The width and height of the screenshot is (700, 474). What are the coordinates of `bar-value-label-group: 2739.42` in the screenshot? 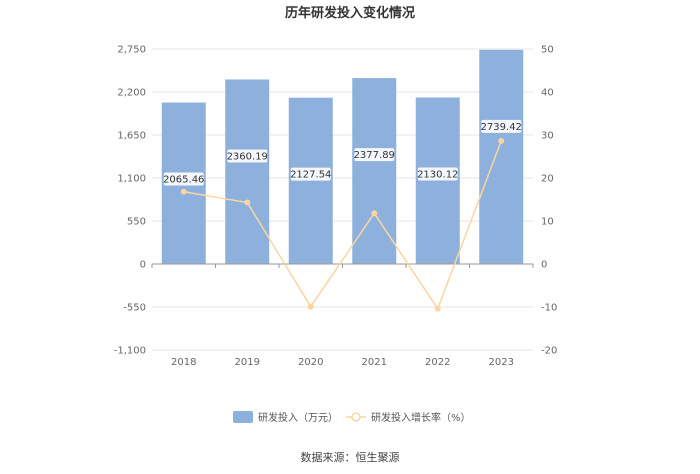 It's located at (501, 126).